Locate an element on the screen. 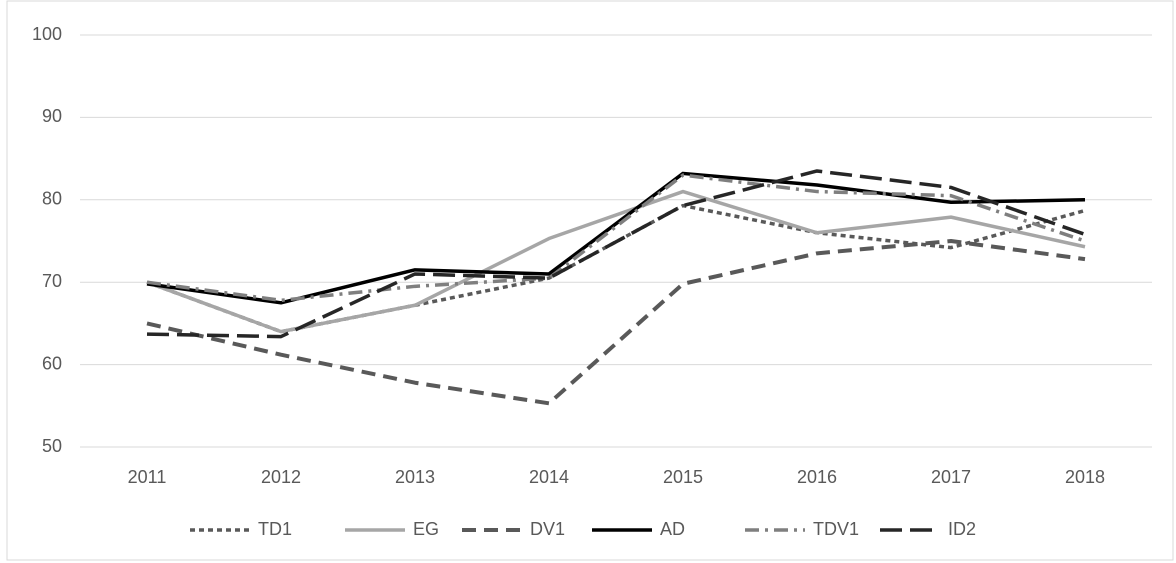  x-tick-label: 2012 is located at coordinates (281, 477).